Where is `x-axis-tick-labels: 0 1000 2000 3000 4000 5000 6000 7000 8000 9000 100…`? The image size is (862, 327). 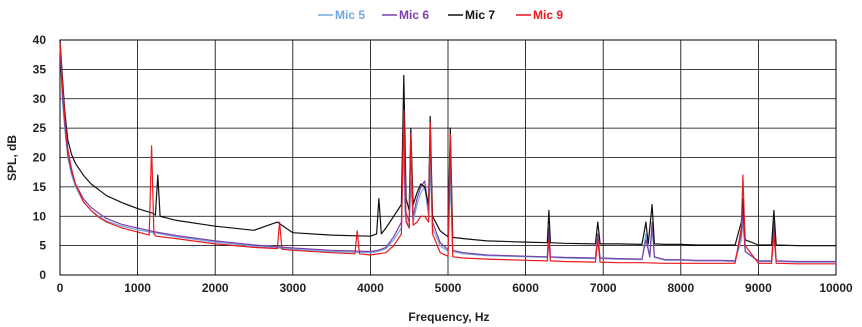 x-axis-tick-labels: 0 1000 2000 3000 4000 5000 6000 7000 8000 9000 100… is located at coordinates (455, 288).